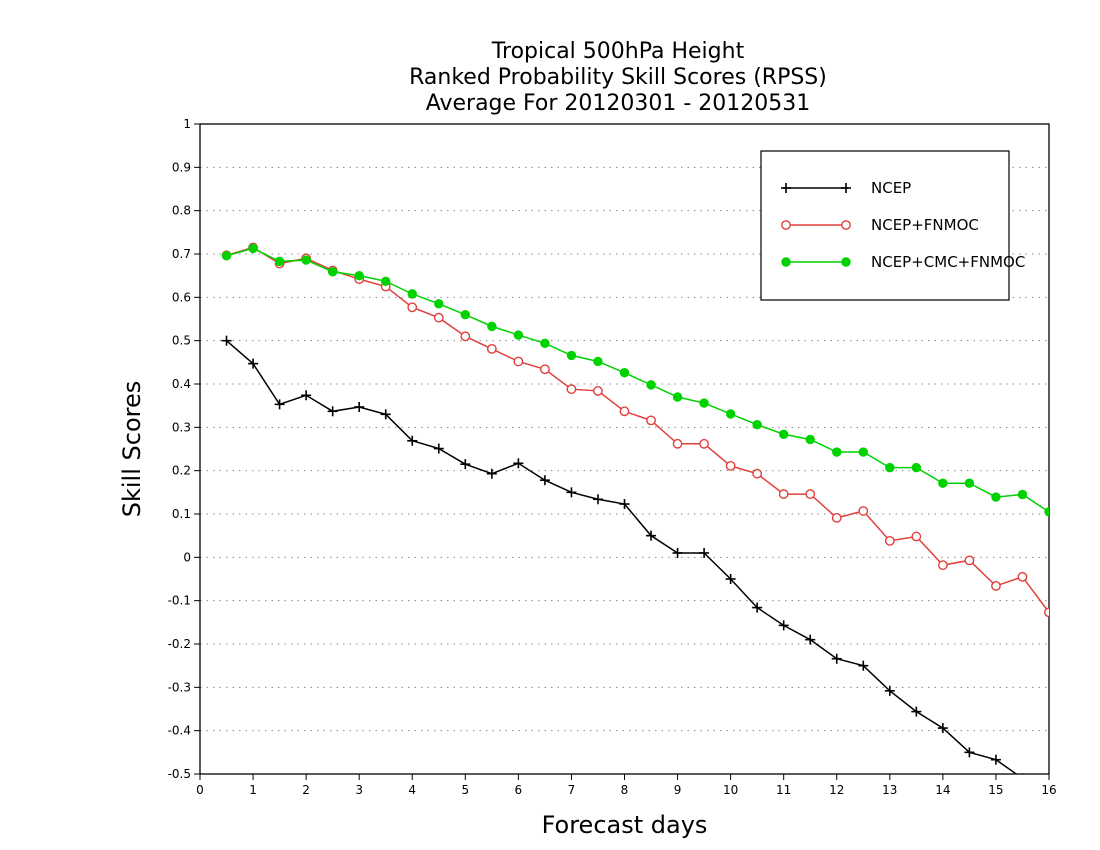 The width and height of the screenshot is (1100, 850). I want to click on legend-entry: NCEP+CMC+FNMOC, so click(903, 262).